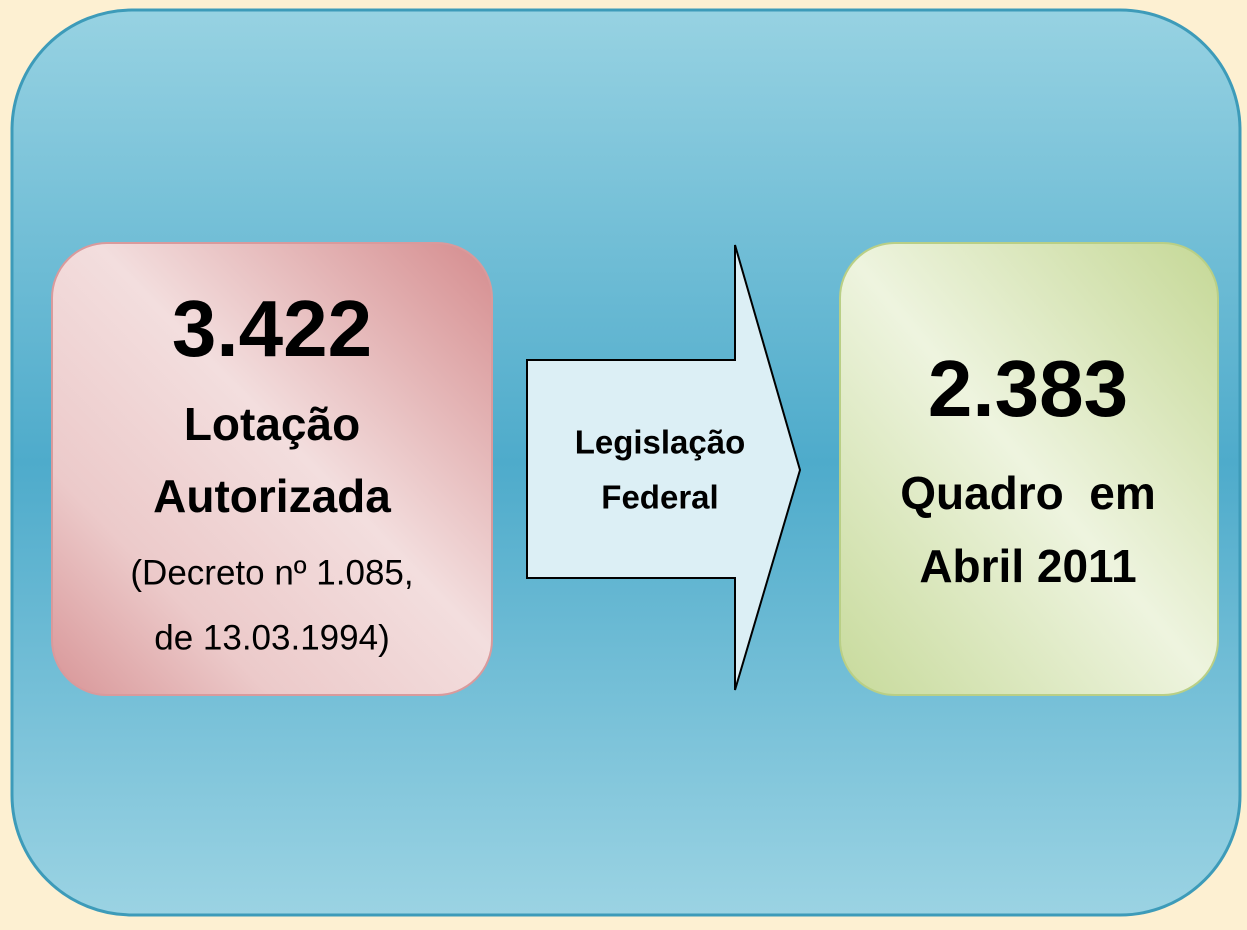 The width and height of the screenshot is (1247, 930). I want to click on left-note: (Decreto nº 1.085,, so click(271, 572).